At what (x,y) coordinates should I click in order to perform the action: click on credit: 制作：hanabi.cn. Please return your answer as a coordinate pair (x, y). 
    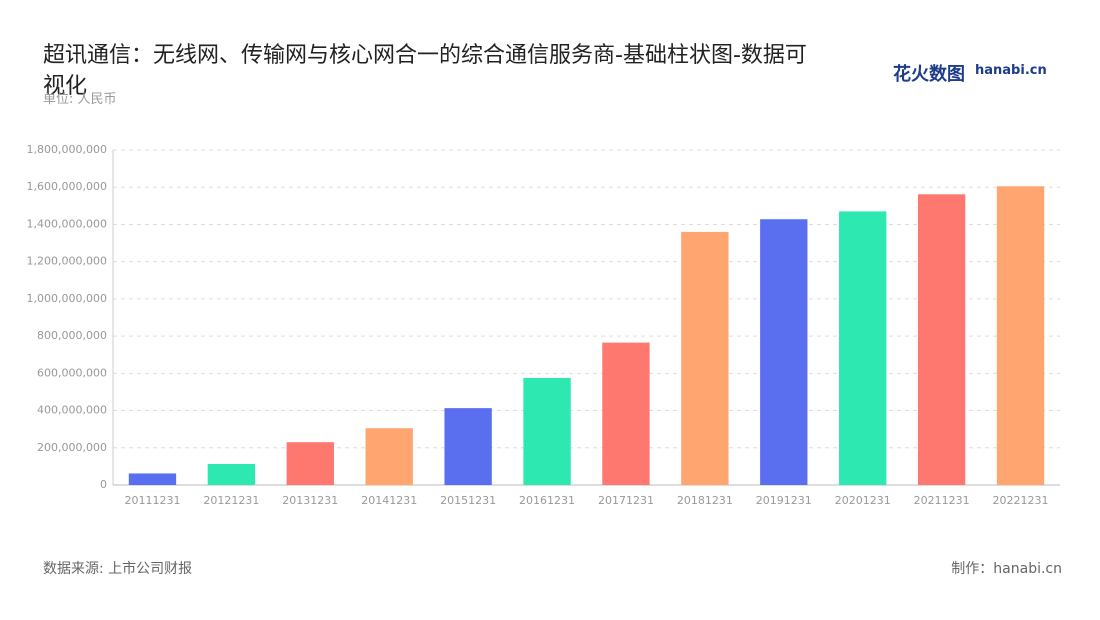
    Looking at the image, I should click on (1006, 569).